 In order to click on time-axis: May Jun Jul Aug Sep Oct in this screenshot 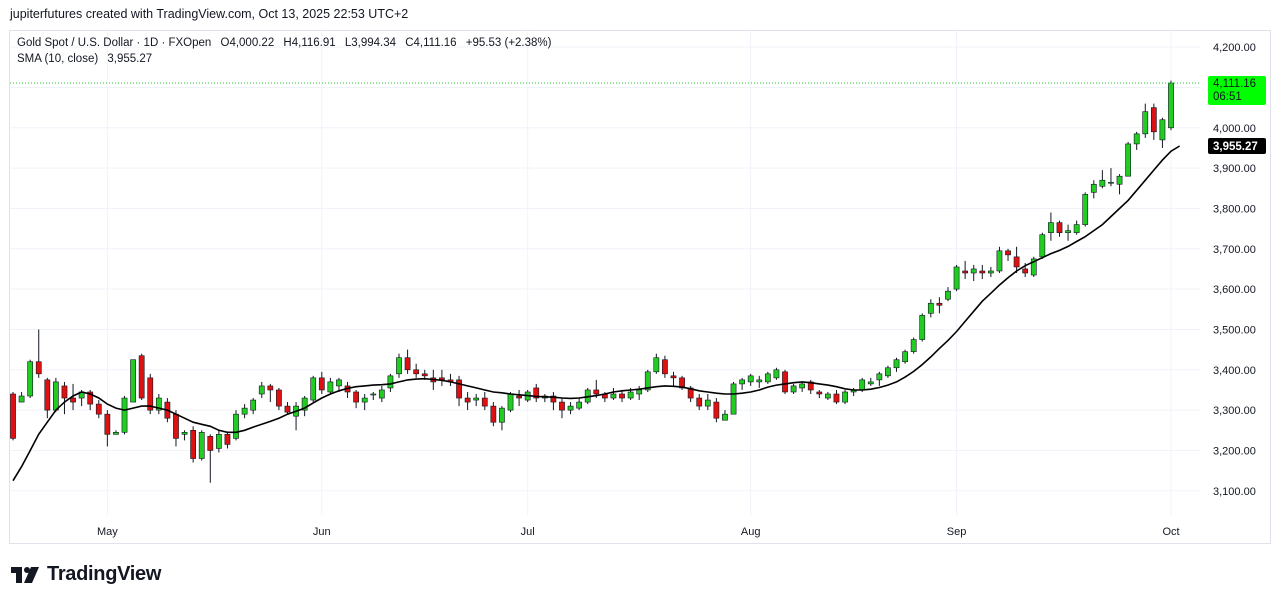, I will do `click(638, 532)`.